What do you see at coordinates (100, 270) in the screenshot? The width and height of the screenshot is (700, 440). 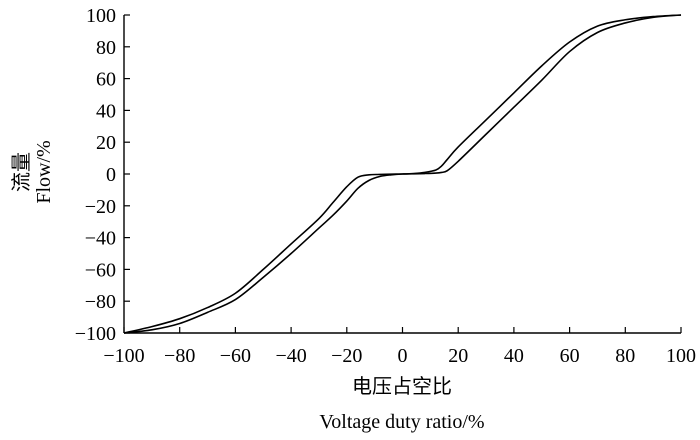 I see `y-tick-label: −60` at bounding box center [100, 270].